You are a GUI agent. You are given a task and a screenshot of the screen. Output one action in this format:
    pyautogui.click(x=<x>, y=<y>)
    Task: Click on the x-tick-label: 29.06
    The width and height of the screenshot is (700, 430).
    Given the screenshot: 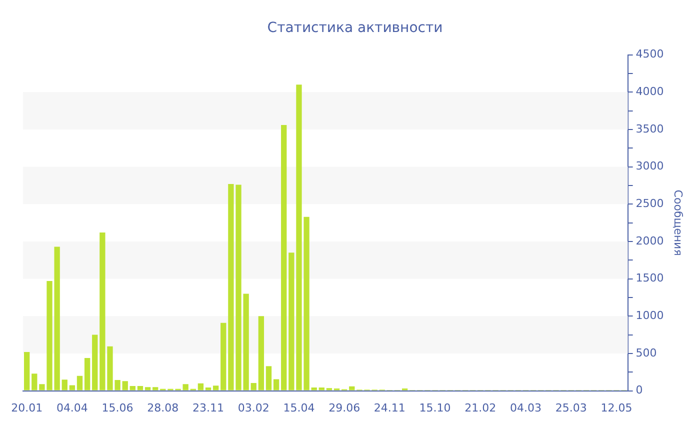 What is the action you would take?
    pyautogui.click(x=344, y=407)
    